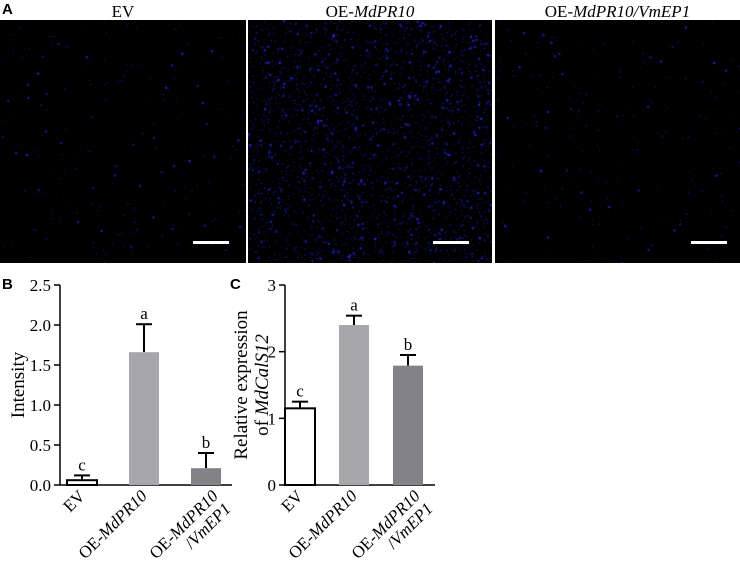  What do you see at coordinates (40, 445) in the screenshot?
I see `y-tick-label: 0.5` at bounding box center [40, 445].